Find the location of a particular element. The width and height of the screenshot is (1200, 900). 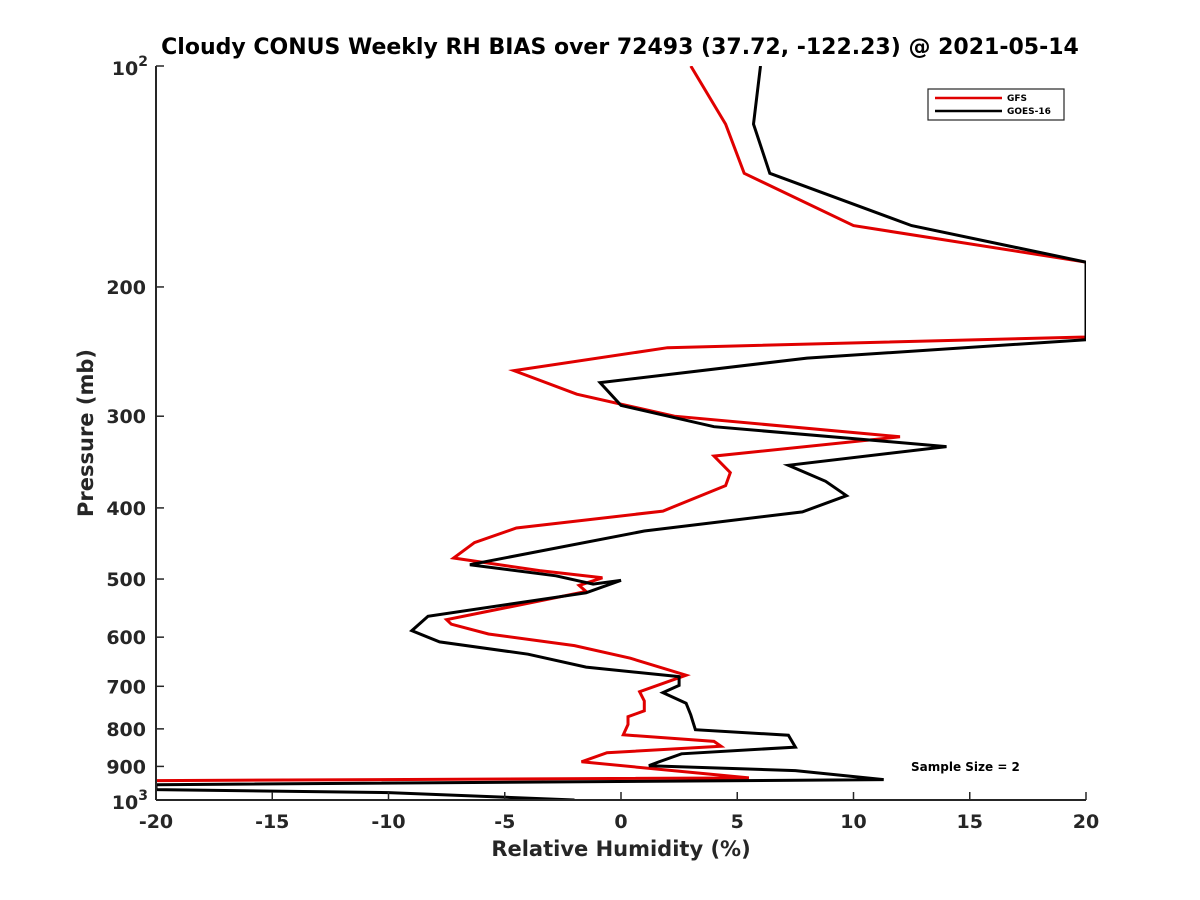

x-tick-label: 0 is located at coordinates (620, 822).